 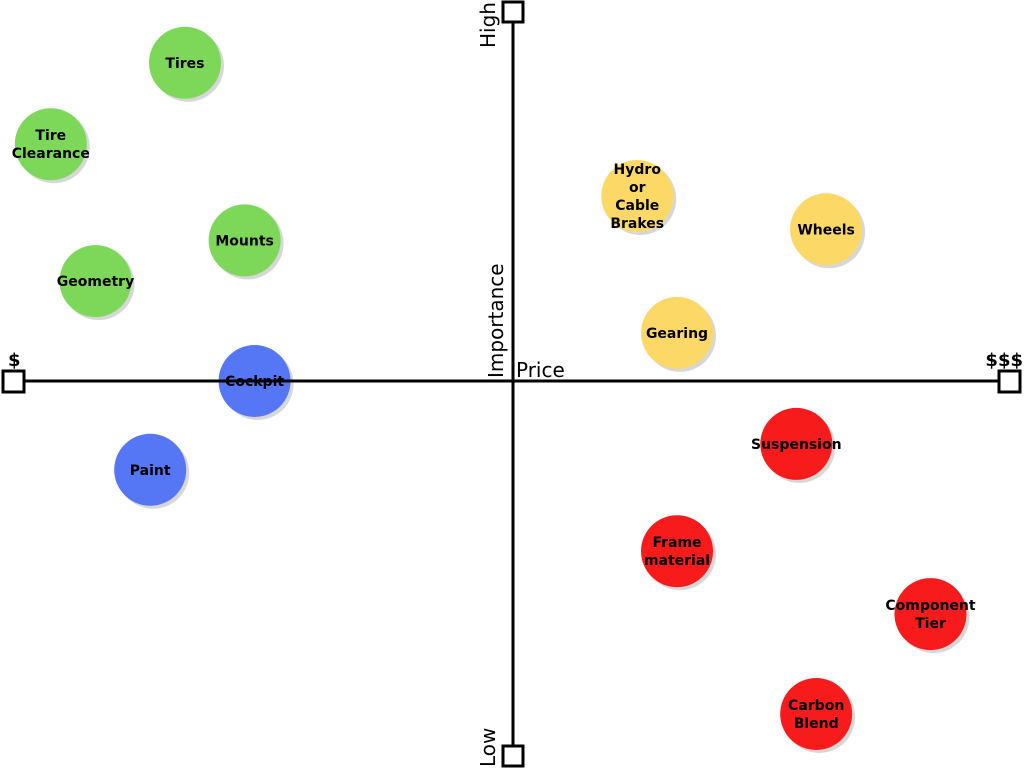 What do you see at coordinates (51, 154) in the screenshot?
I see `bubble-label: Clearance` at bounding box center [51, 154].